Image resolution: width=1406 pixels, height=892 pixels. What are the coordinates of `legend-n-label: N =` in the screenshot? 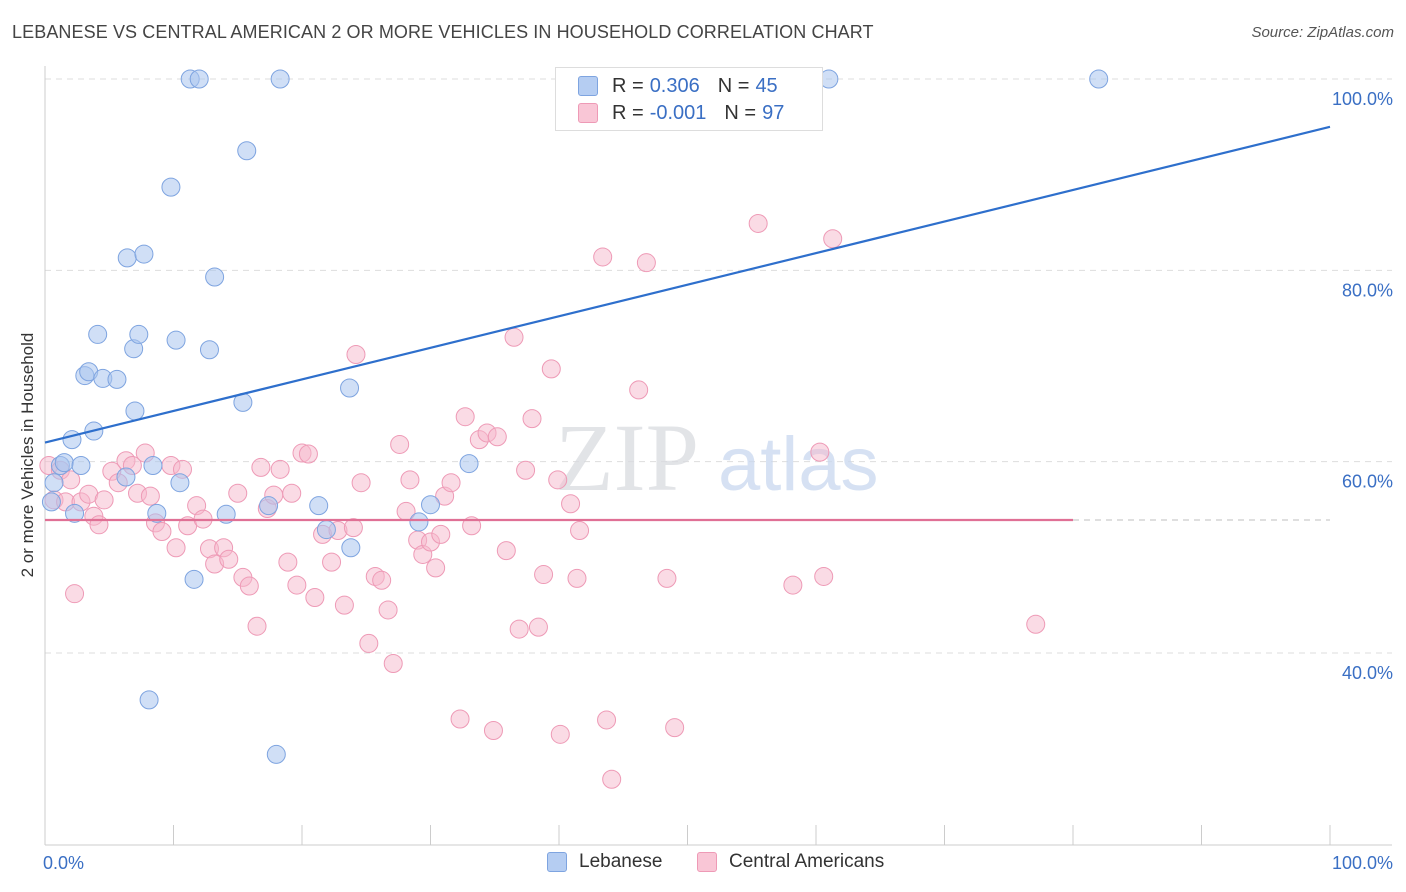 It's located at (733, 85).